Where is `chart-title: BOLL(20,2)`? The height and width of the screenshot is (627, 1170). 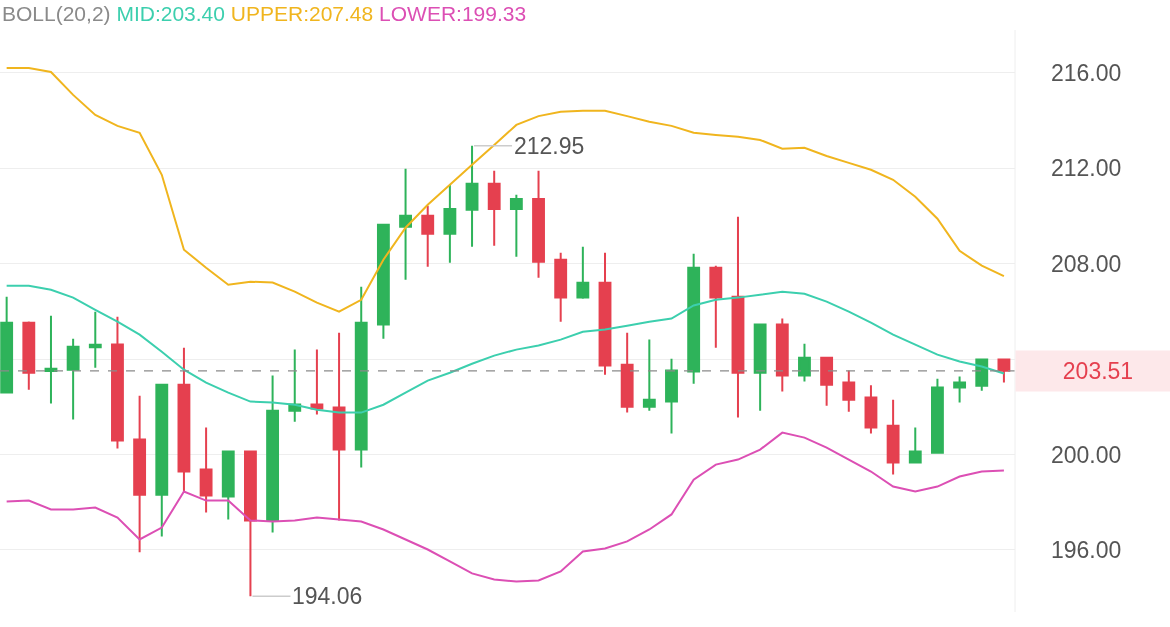 chart-title: BOLL(20,2) is located at coordinates (56, 13).